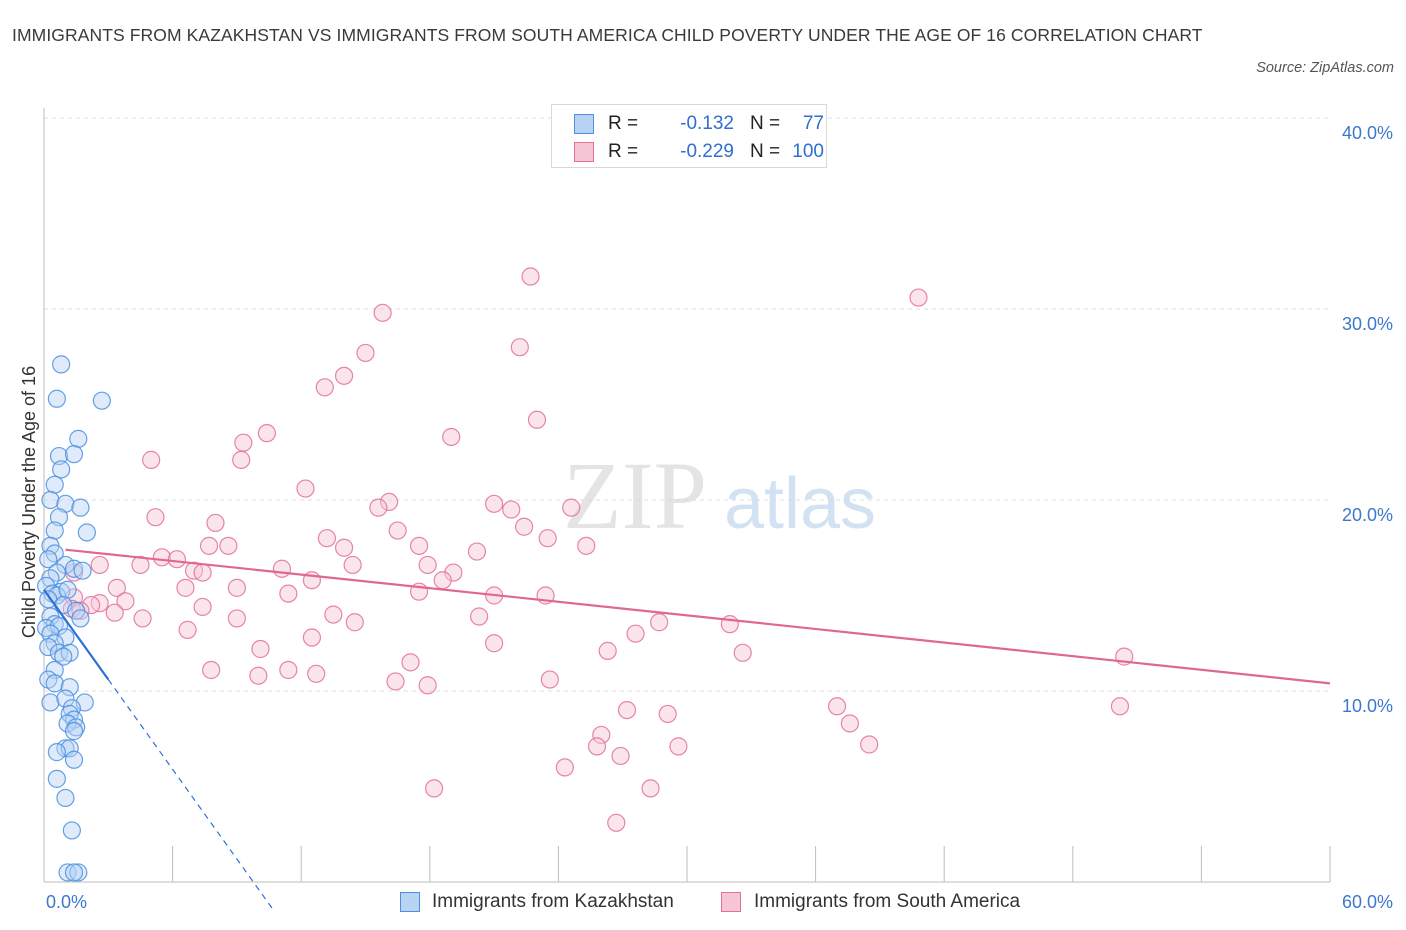  I want to click on south-america-trend-line, so click(698, 616).